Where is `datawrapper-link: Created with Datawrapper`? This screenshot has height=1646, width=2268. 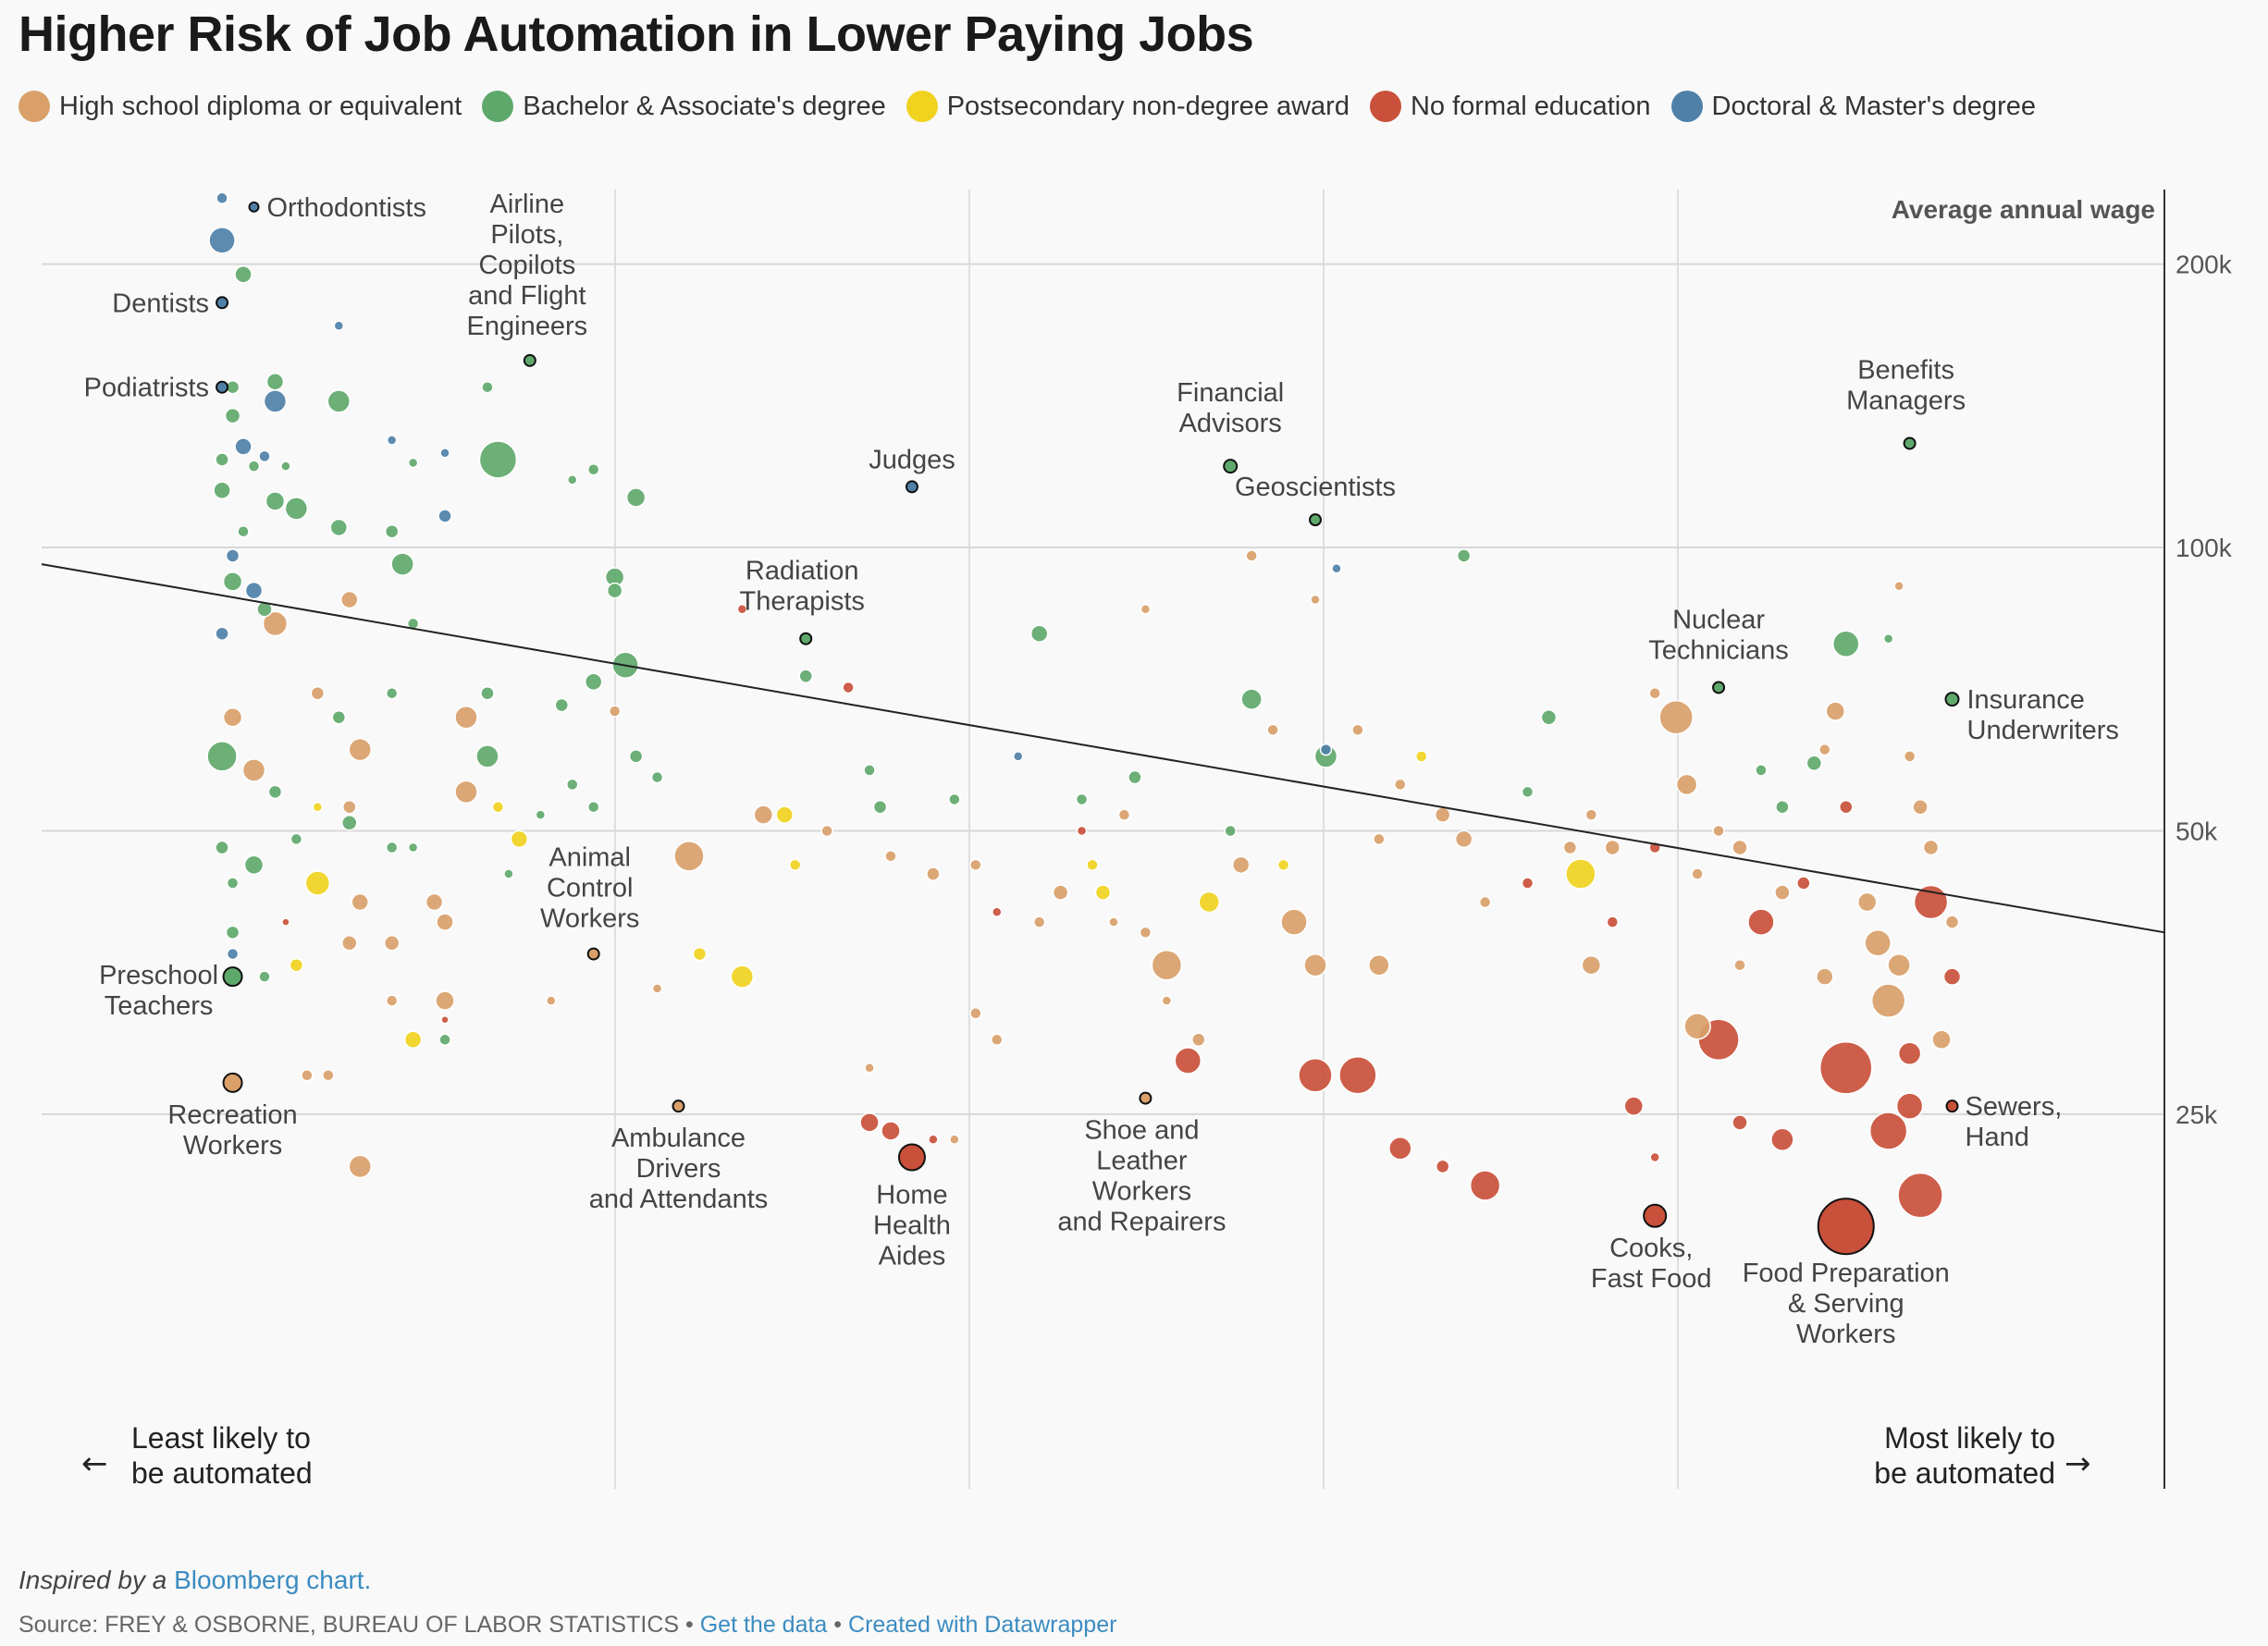
datawrapper-link: Created with Datawrapper is located at coordinates (983, 1625).